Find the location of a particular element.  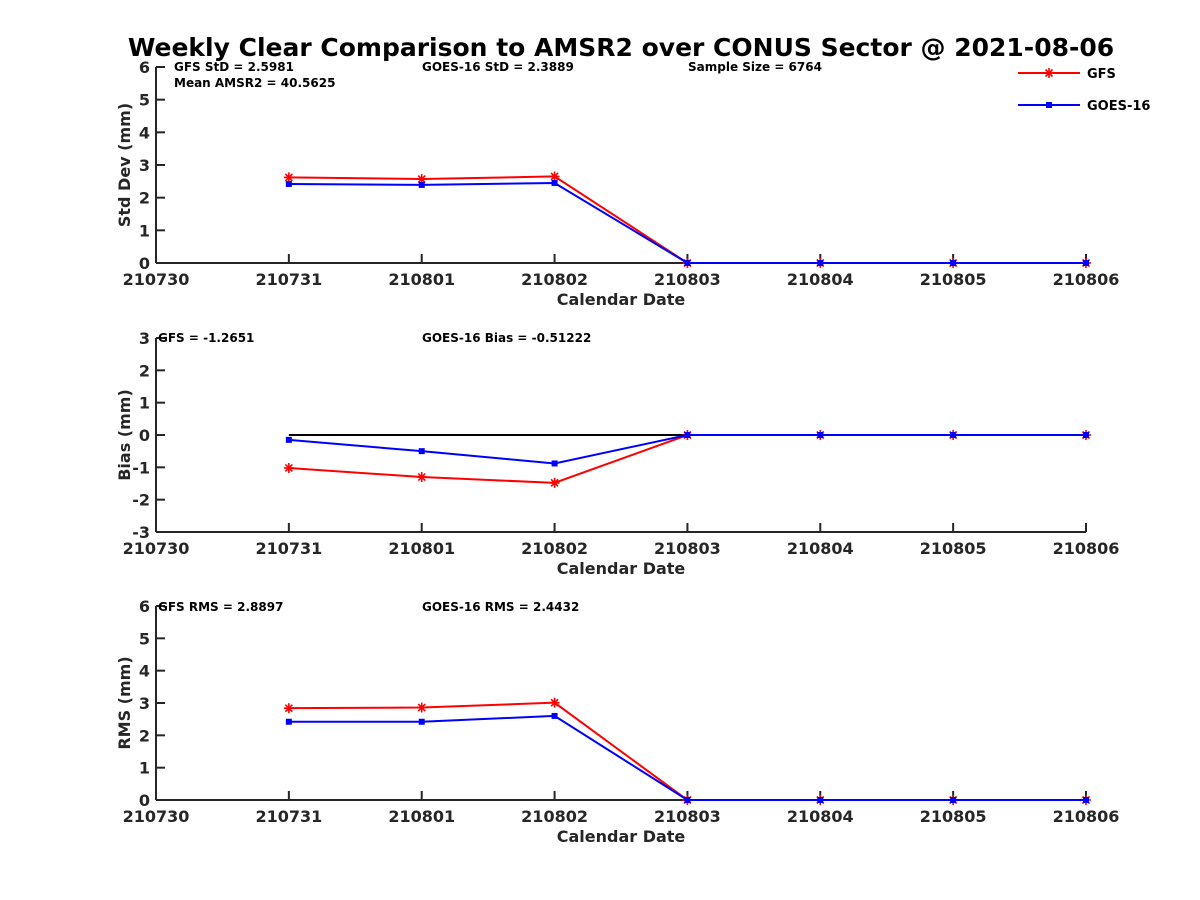

y-axis-label: Bias (mm) is located at coordinates (124, 435).